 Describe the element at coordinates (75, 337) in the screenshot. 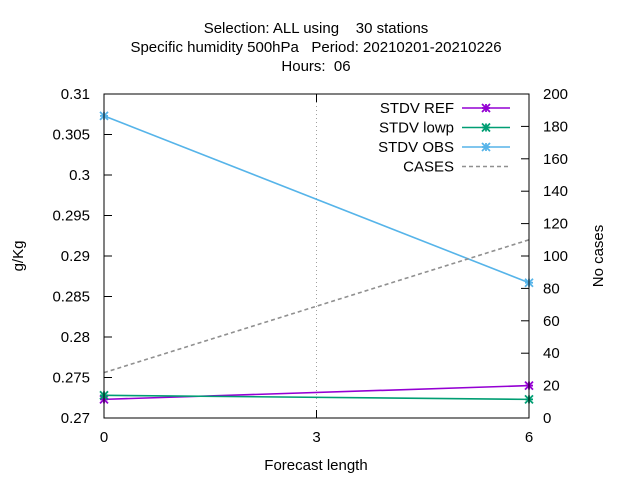

I see `y-tick-label: 0.28` at that location.